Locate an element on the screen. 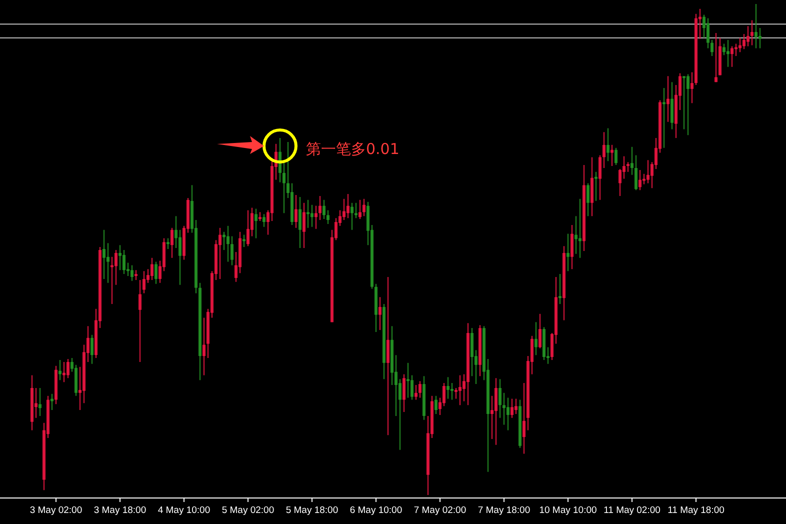 The height and width of the screenshot is (524, 786). x-tick-label: 3 May 02:00 is located at coordinates (56, 510).